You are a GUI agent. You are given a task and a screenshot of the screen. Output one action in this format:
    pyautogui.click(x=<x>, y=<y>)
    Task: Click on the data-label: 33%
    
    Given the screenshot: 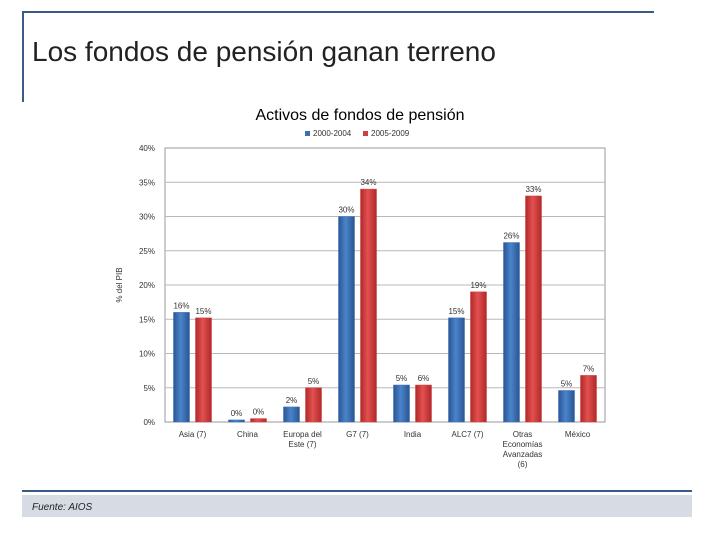 What is the action you would take?
    pyautogui.click(x=533, y=189)
    